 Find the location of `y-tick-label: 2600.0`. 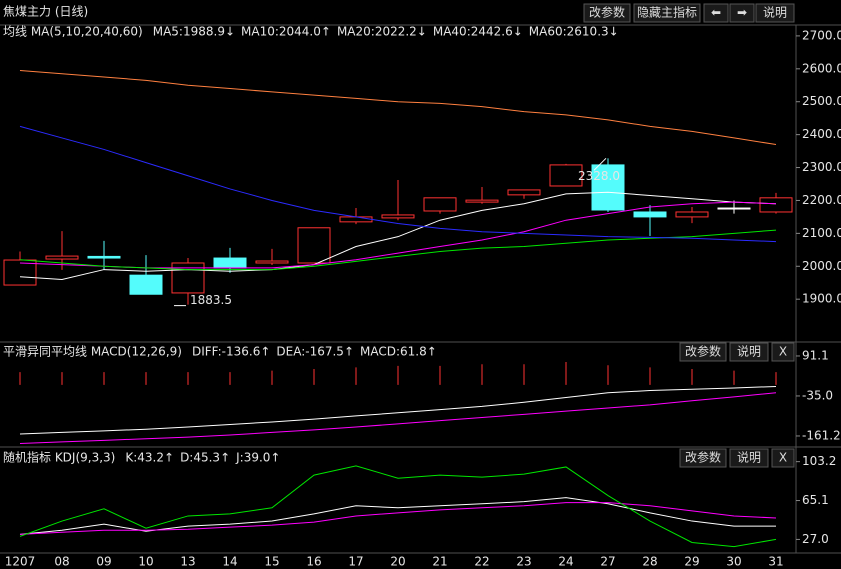

y-tick-label: 2600.0 is located at coordinates (821, 68).